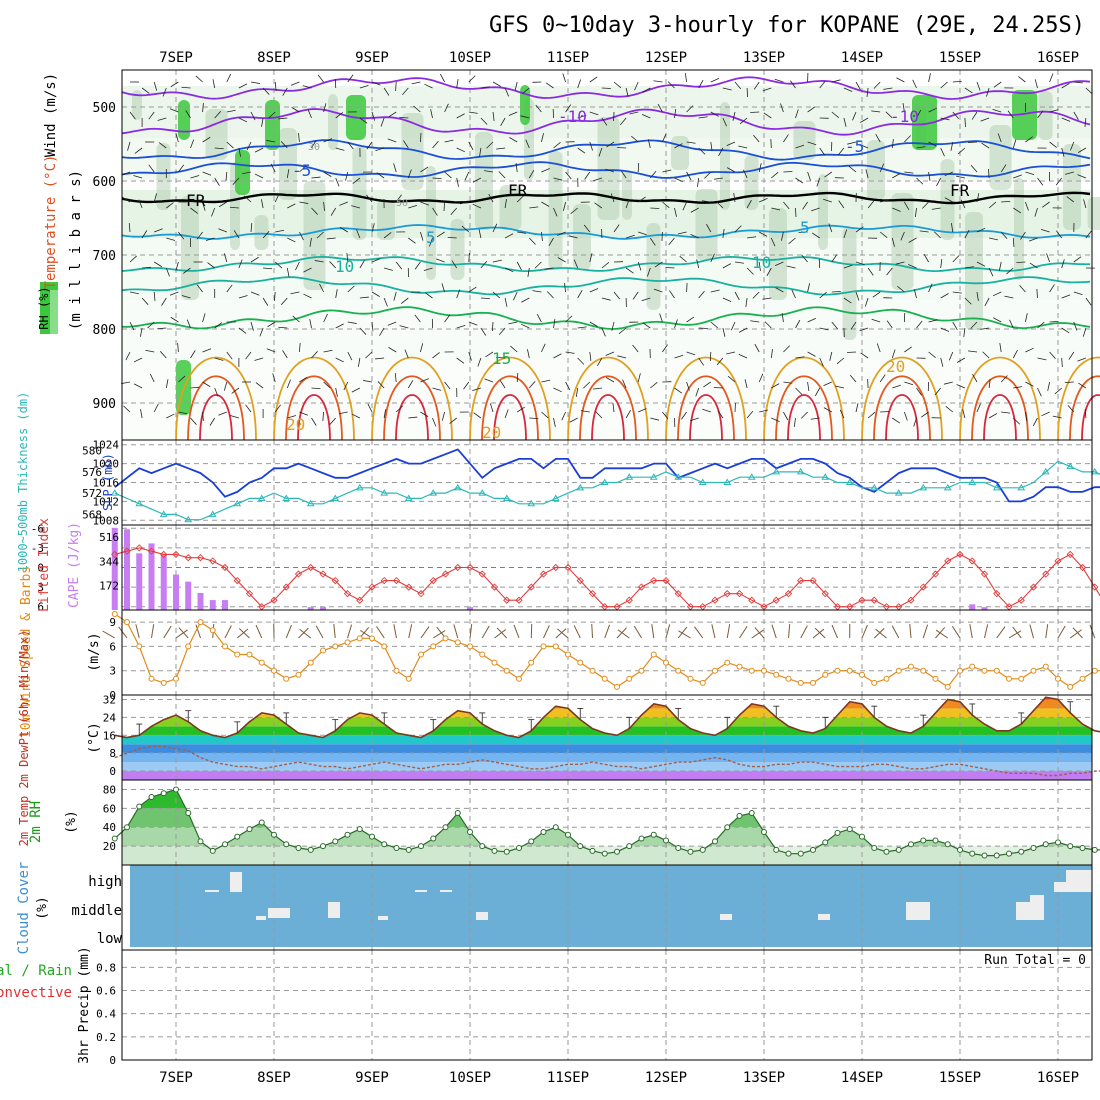 Image resolution: width=1100 pixels, height=1100 pixels. Describe the element at coordinates (110, 717) in the screenshot. I see `temp-tick-1: 24` at that location.